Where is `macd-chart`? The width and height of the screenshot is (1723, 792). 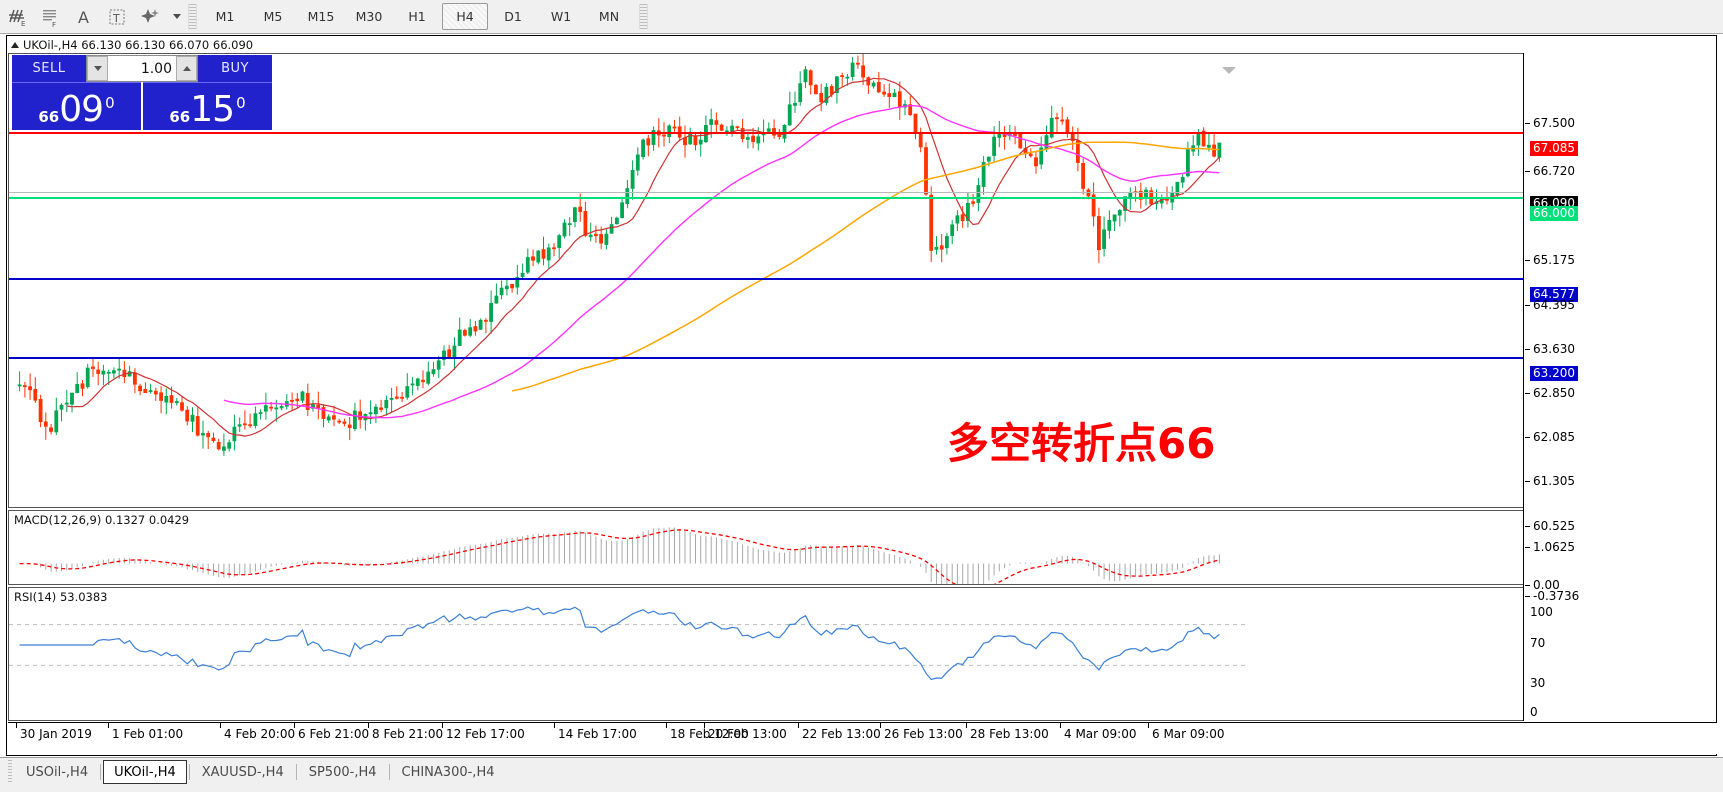
macd-chart is located at coordinates (619, 555).